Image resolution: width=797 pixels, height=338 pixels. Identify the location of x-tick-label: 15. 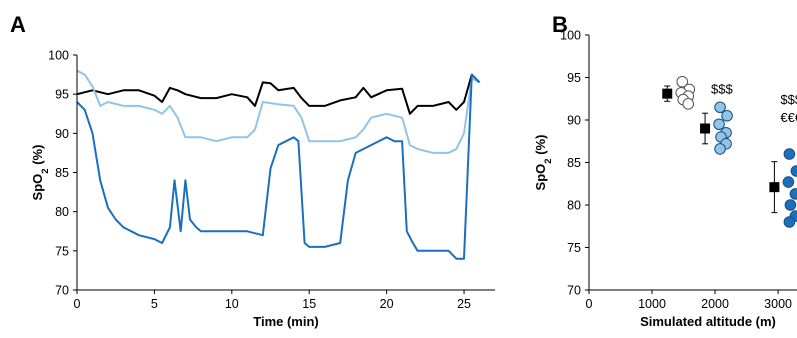
(309, 304).